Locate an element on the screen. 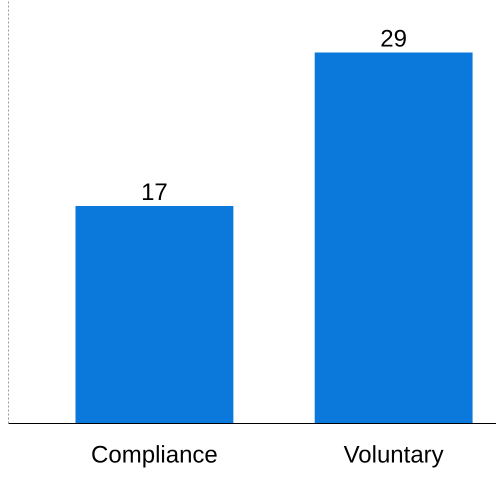  x-tick-label: Compliance is located at coordinates (154, 455).